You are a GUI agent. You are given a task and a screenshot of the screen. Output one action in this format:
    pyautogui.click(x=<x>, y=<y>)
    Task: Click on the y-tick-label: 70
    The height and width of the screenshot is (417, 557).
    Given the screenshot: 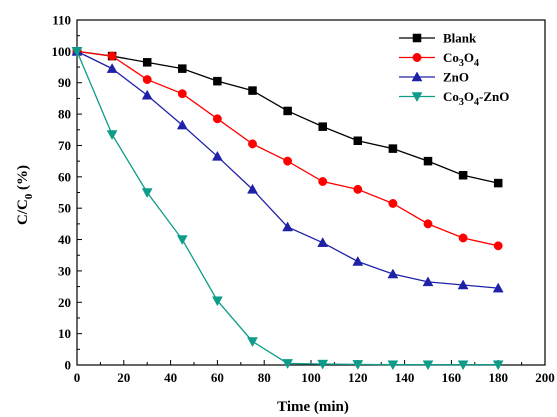 What is the action you would take?
    pyautogui.click(x=64, y=145)
    